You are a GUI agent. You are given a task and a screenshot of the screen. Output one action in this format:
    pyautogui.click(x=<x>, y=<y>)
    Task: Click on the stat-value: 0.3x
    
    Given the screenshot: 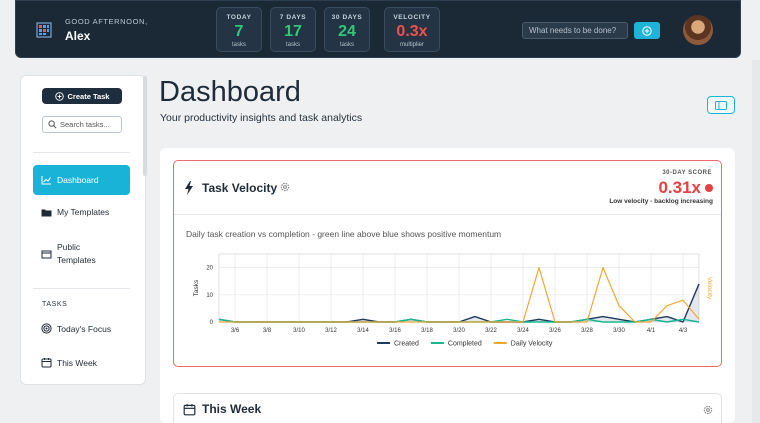 What is the action you would take?
    pyautogui.click(x=412, y=31)
    